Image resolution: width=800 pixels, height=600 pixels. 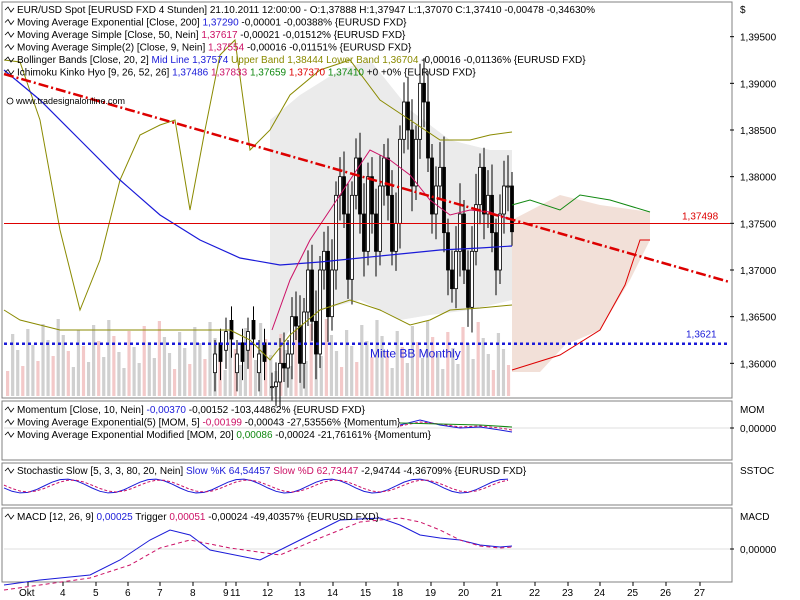 I want to click on legend-part: Mid Line 1,37574, so click(x=190, y=60).